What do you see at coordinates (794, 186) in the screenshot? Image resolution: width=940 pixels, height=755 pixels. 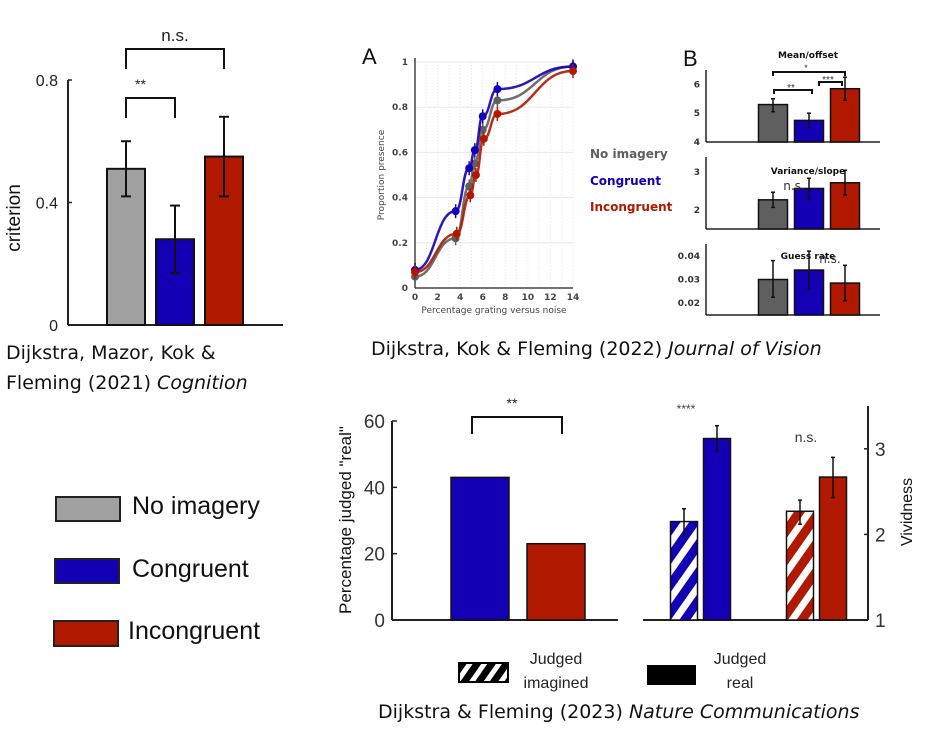 I see `variance-slope-ns-label: n.s.` at bounding box center [794, 186].